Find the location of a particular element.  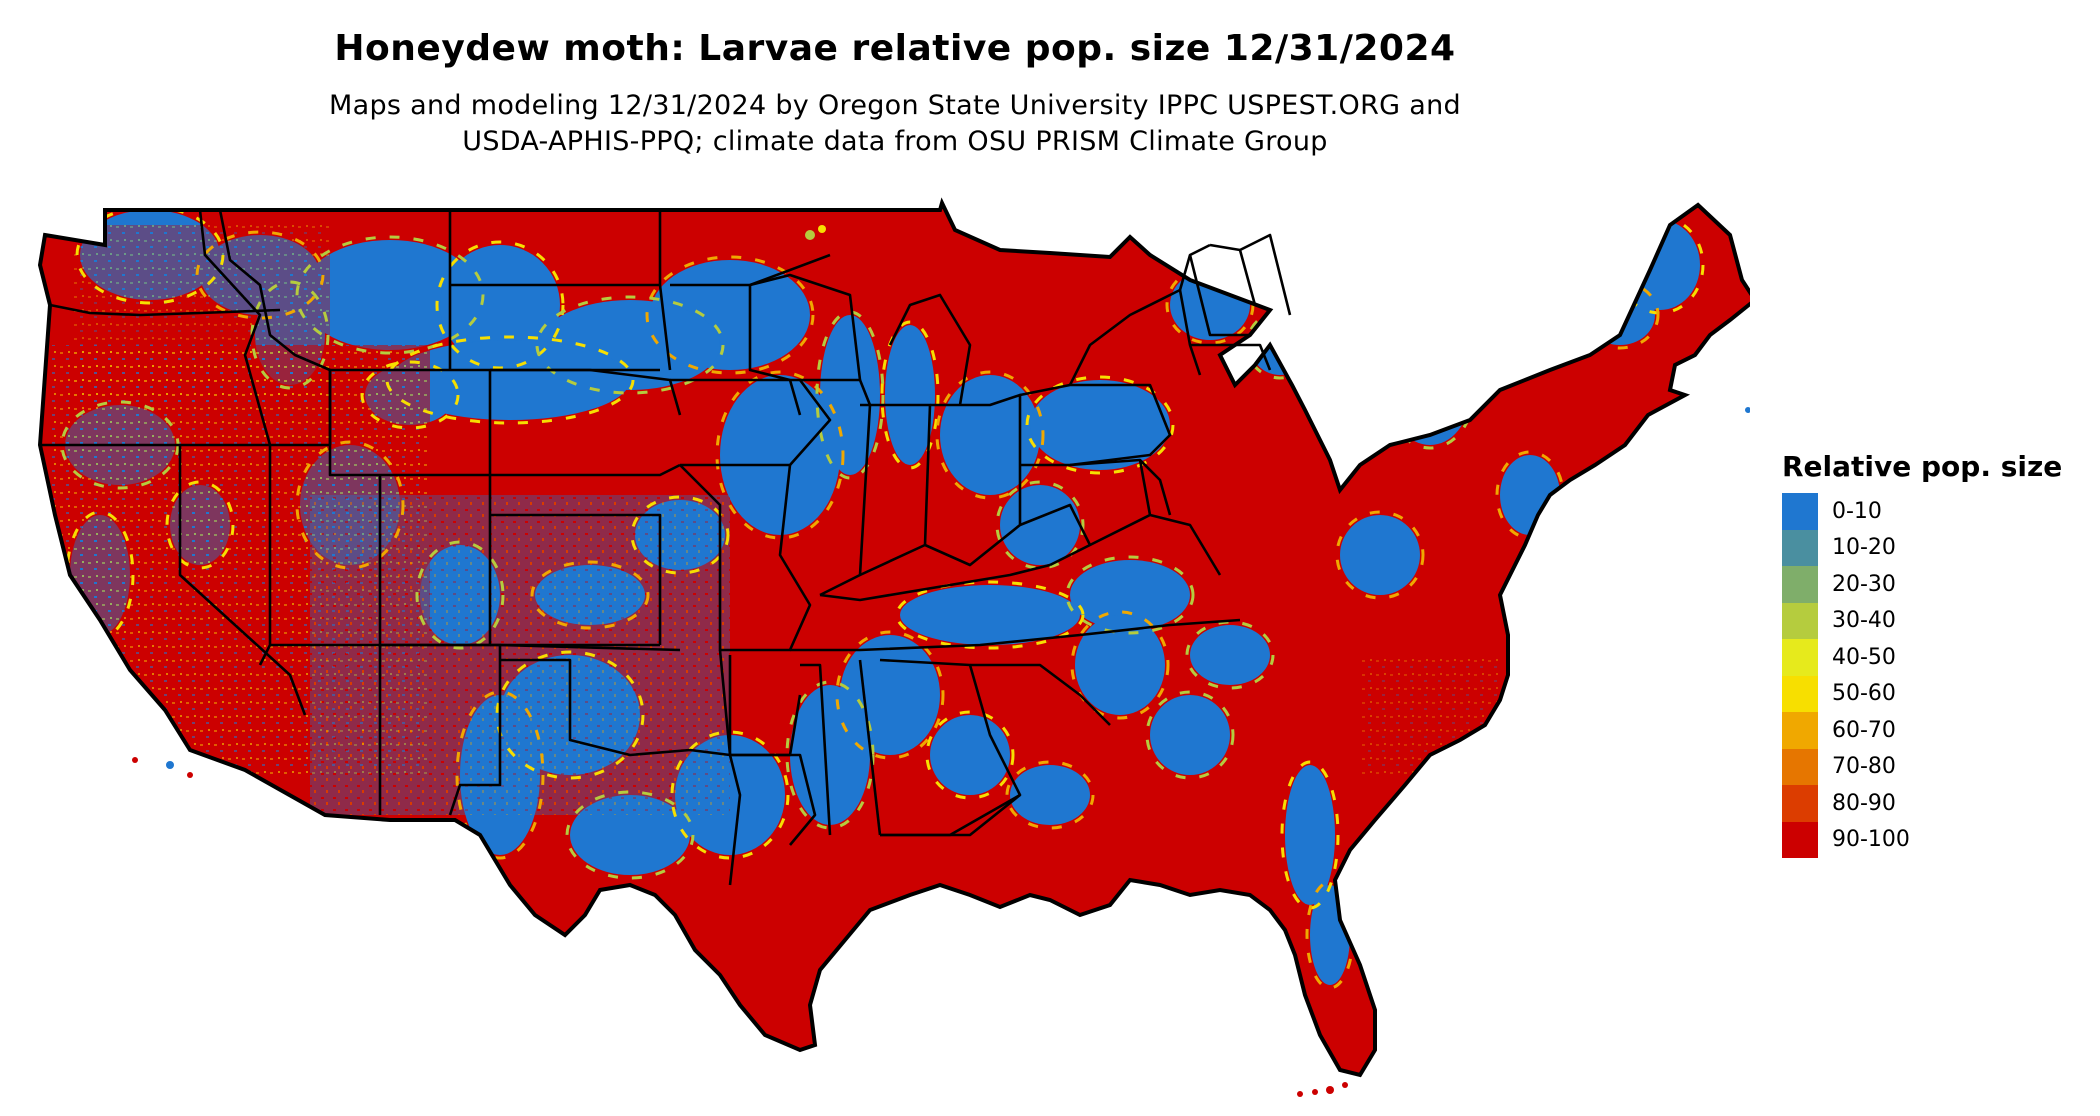

legend-label: 40-50 is located at coordinates (1864, 657).